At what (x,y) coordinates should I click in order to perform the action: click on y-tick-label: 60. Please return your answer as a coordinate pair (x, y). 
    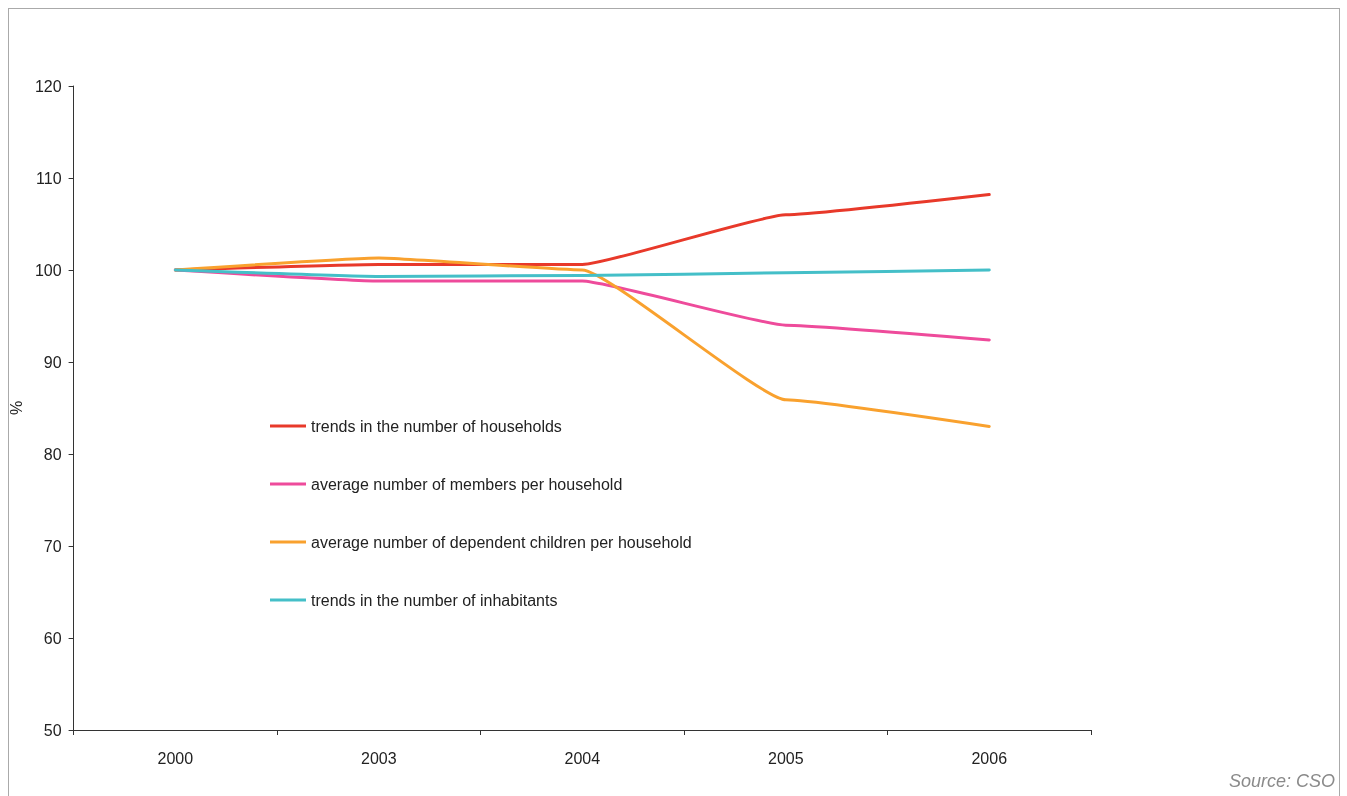
    Looking at the image, I should click on (52, 638).